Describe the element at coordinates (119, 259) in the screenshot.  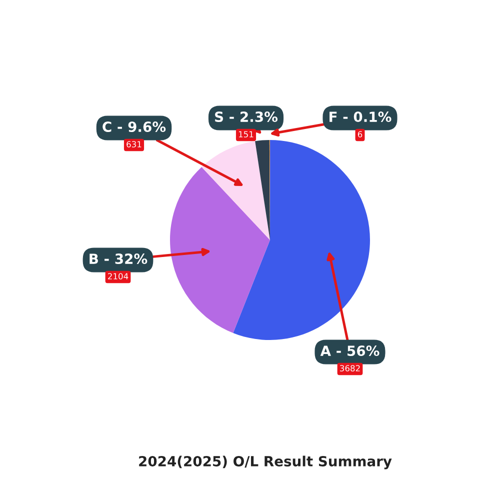
I see `slice-label: B - 32%` at that location.